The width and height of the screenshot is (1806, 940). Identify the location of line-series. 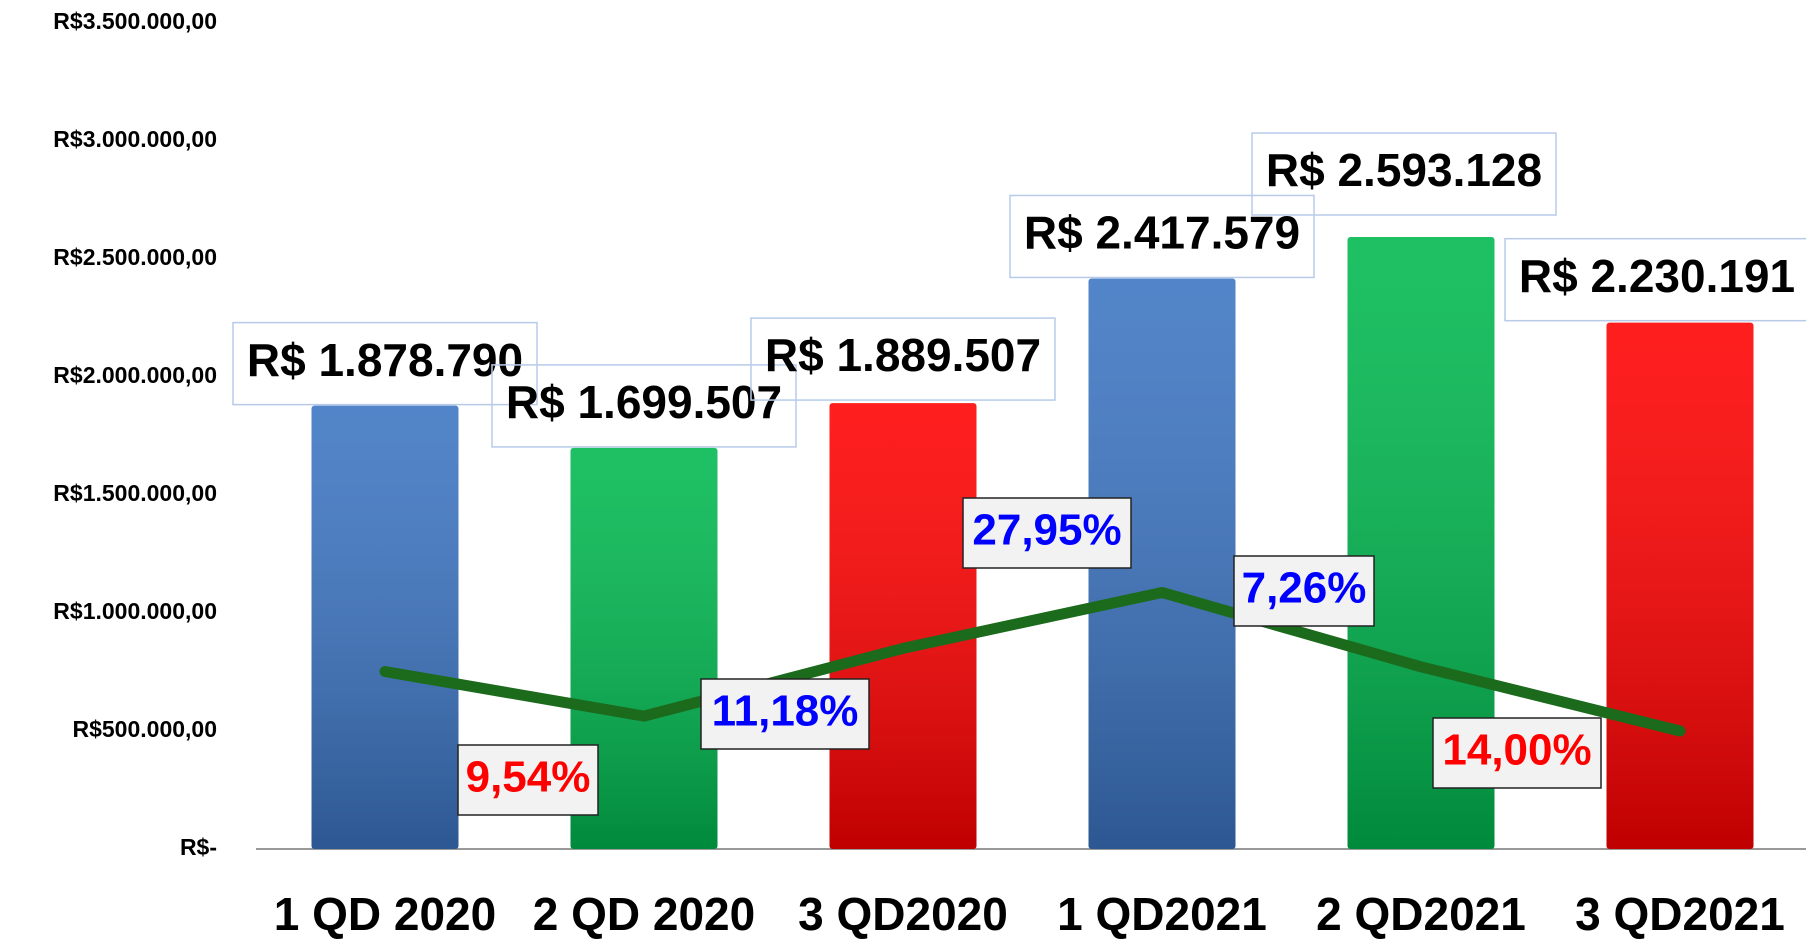
(1032, 661).